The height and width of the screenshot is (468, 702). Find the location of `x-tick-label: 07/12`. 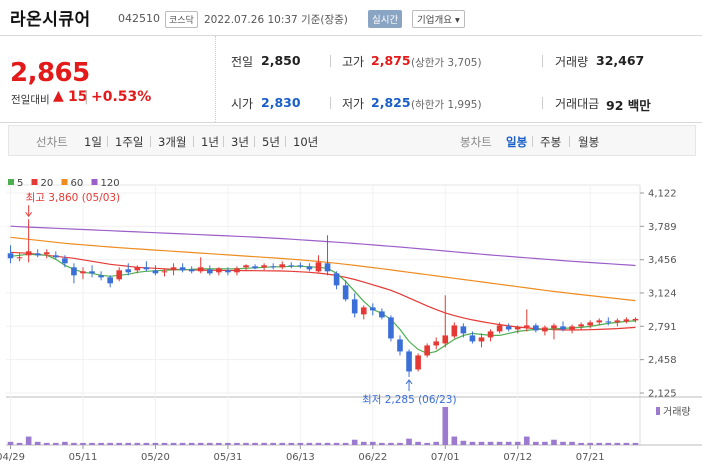

x-tick-label: 07/12 is located at coordinates (517, 457).